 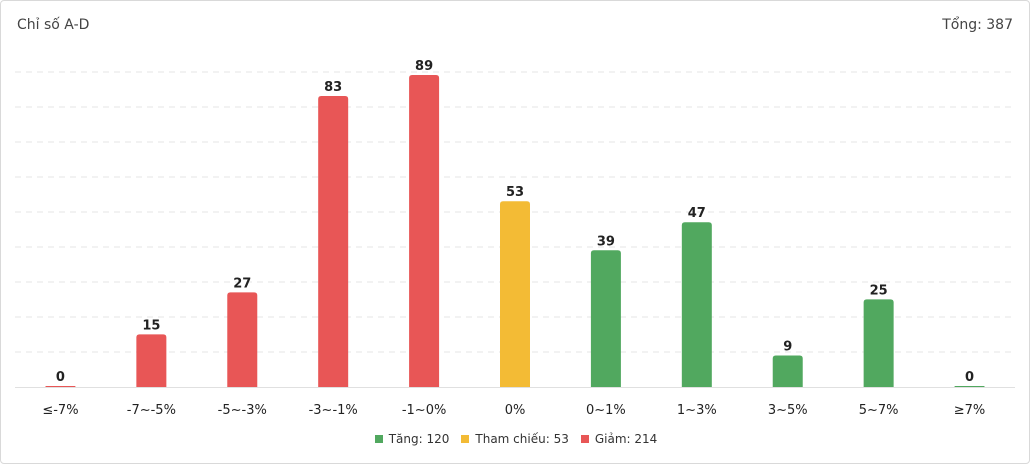 I want to click on legend-label: Tăng: 120, so click(x=419, y=439).